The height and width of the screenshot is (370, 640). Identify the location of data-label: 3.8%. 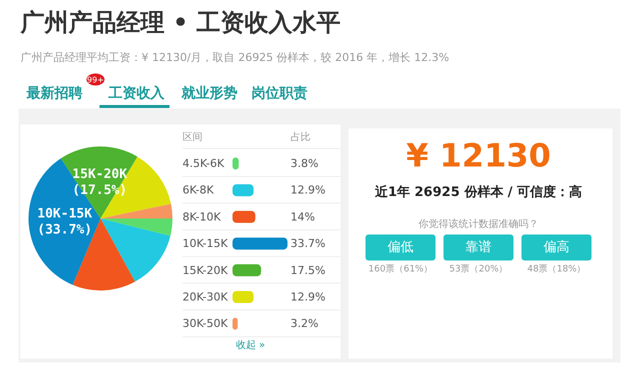
(304, 163).